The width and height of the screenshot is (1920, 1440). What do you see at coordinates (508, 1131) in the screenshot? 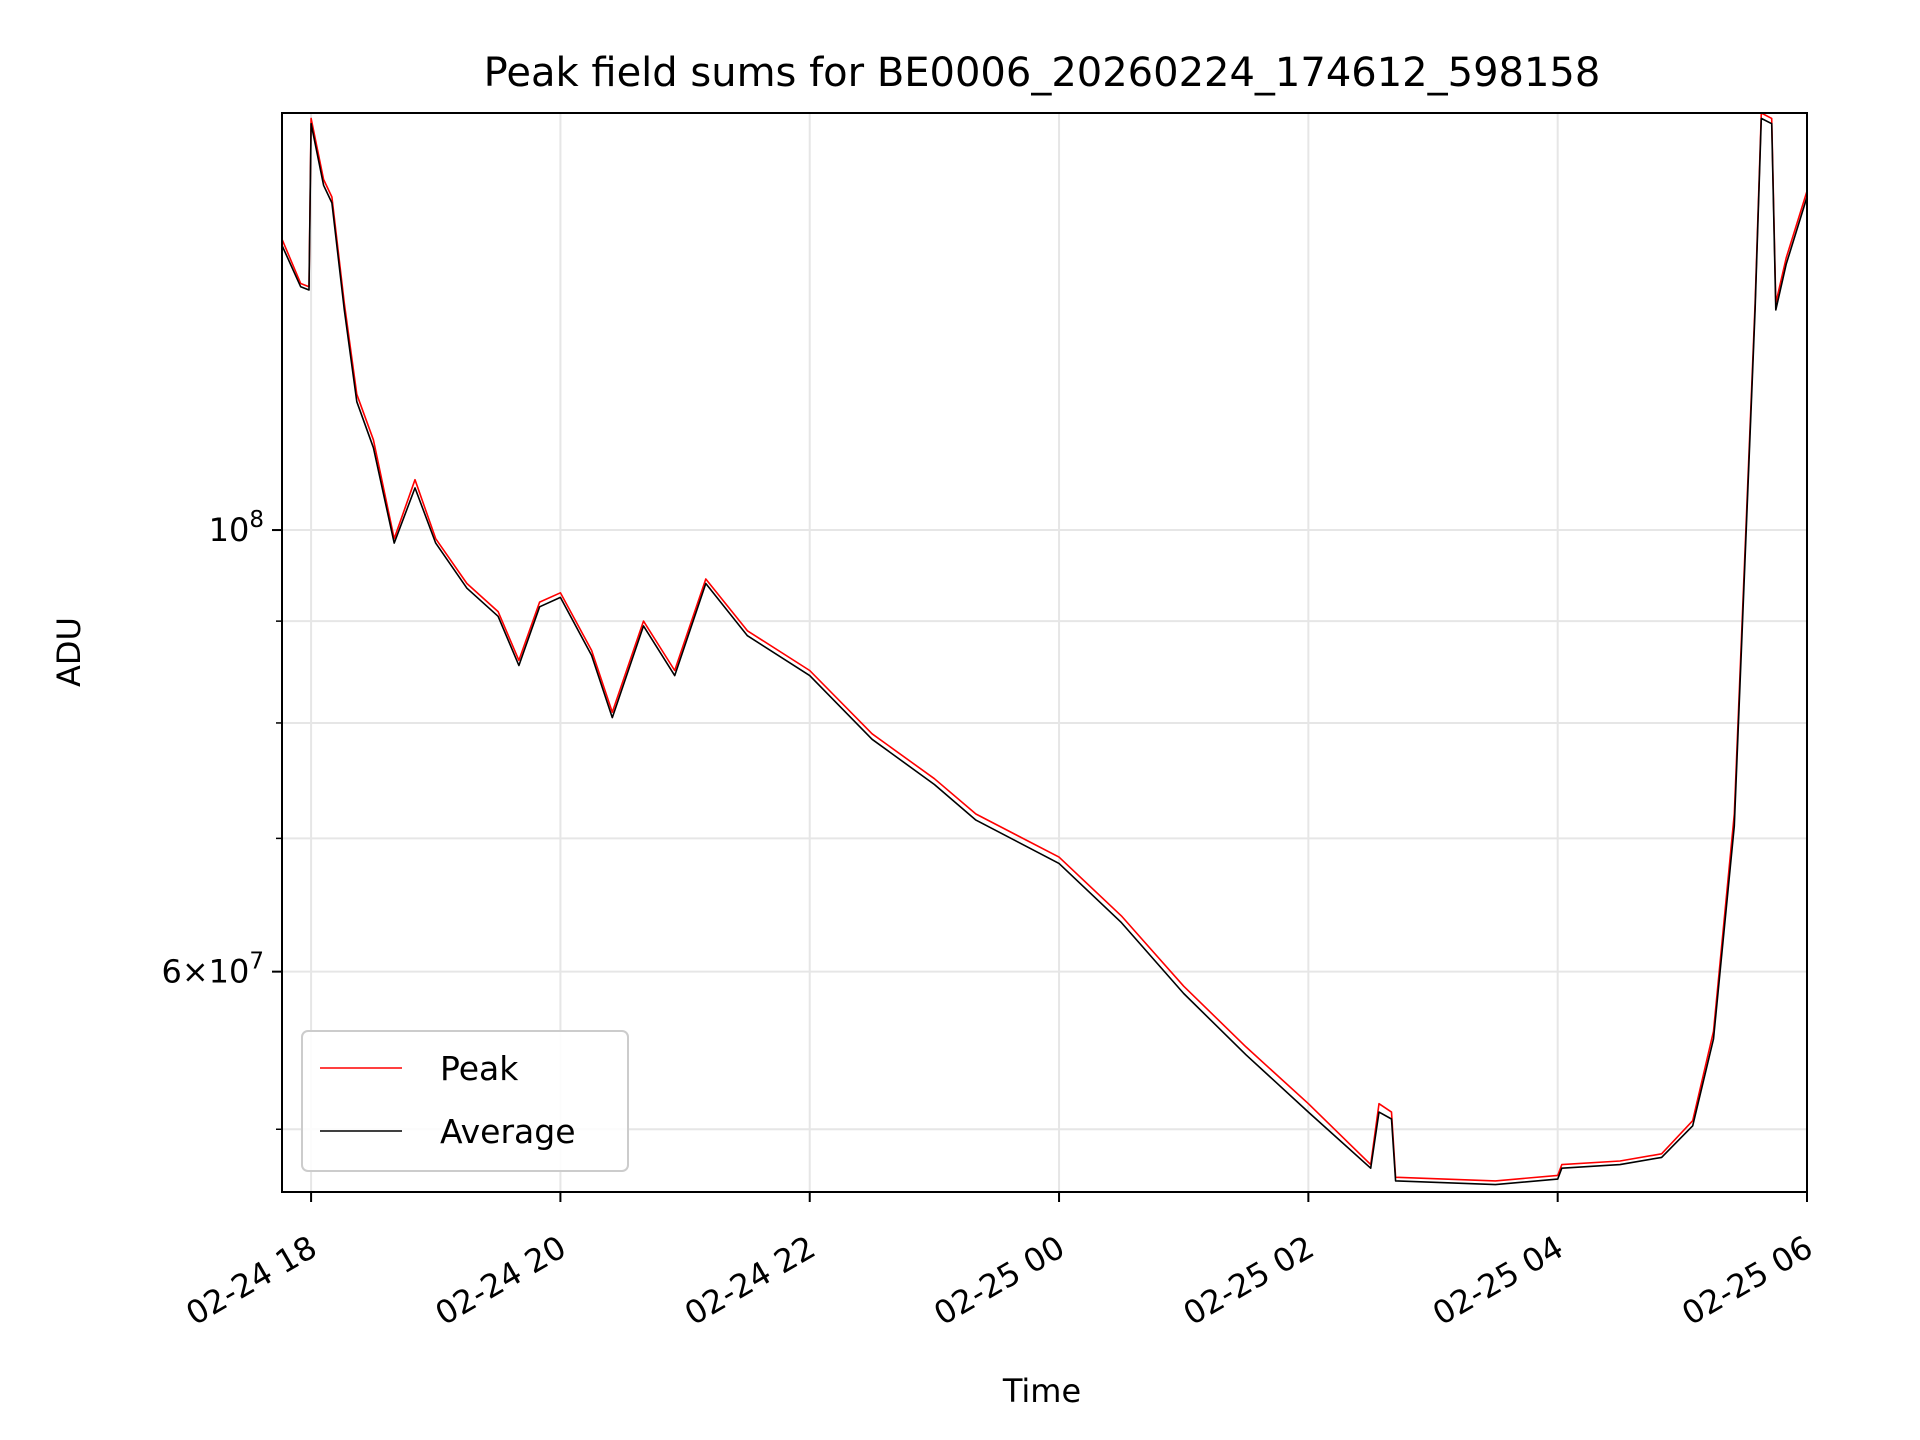
I see `legend-label-average: Average` at bounding box center [508, 1131].